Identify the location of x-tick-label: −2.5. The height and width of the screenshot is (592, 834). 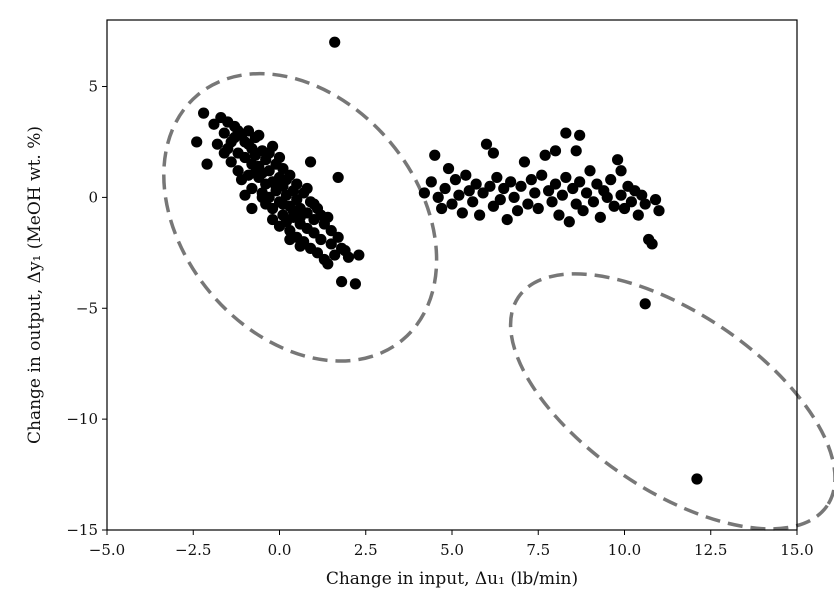
(193, 550).